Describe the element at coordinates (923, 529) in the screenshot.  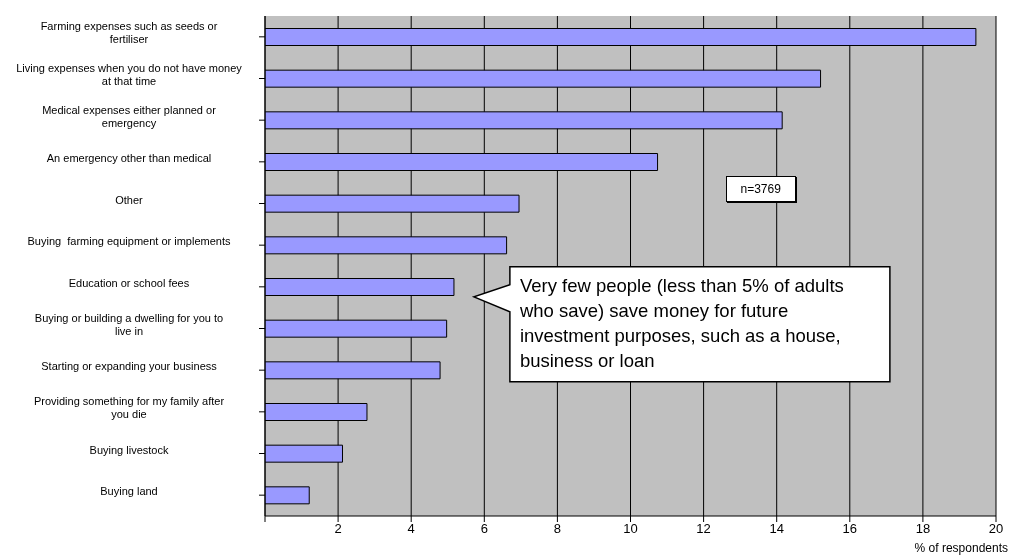
I see `x-tick-label: 18` at that location.